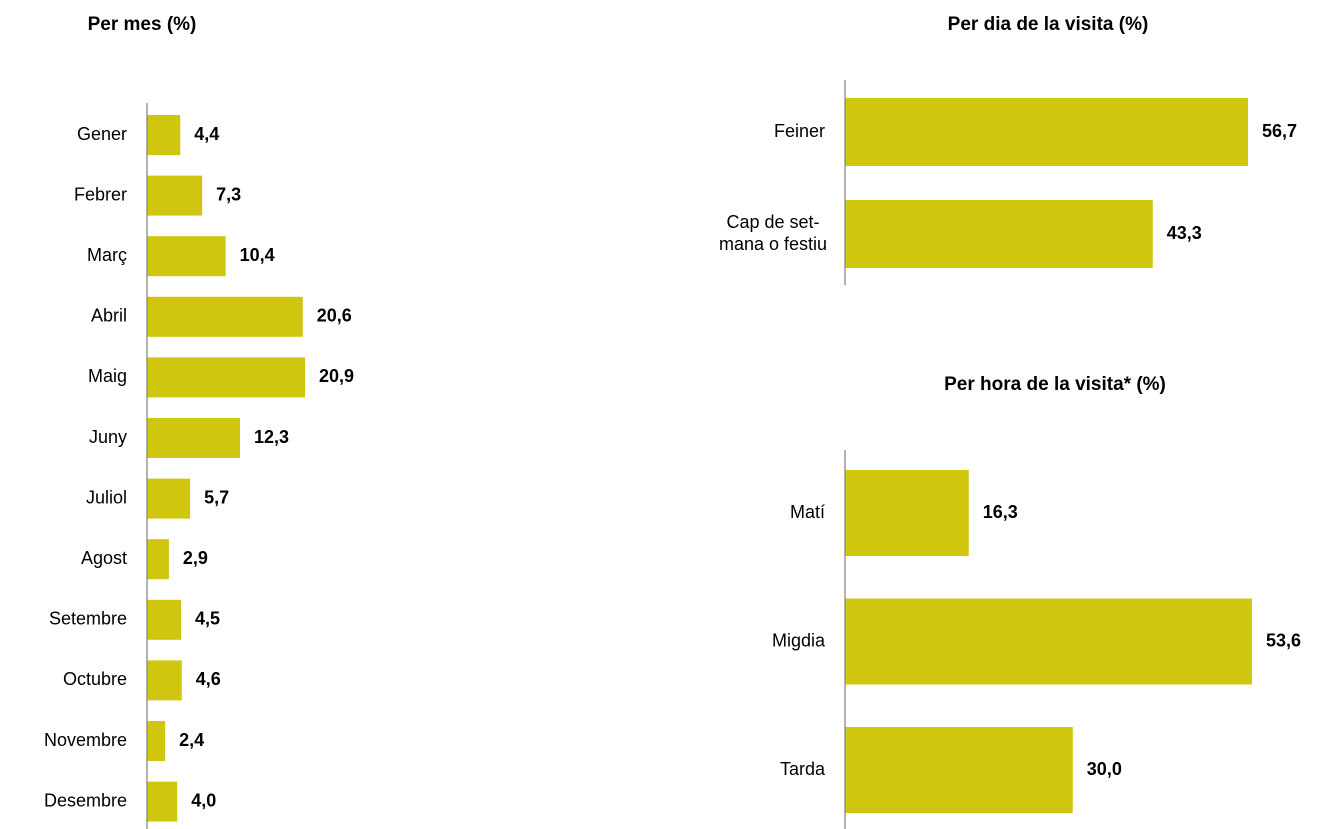  I want to click on category-label: Migdia, so click(799, 640).